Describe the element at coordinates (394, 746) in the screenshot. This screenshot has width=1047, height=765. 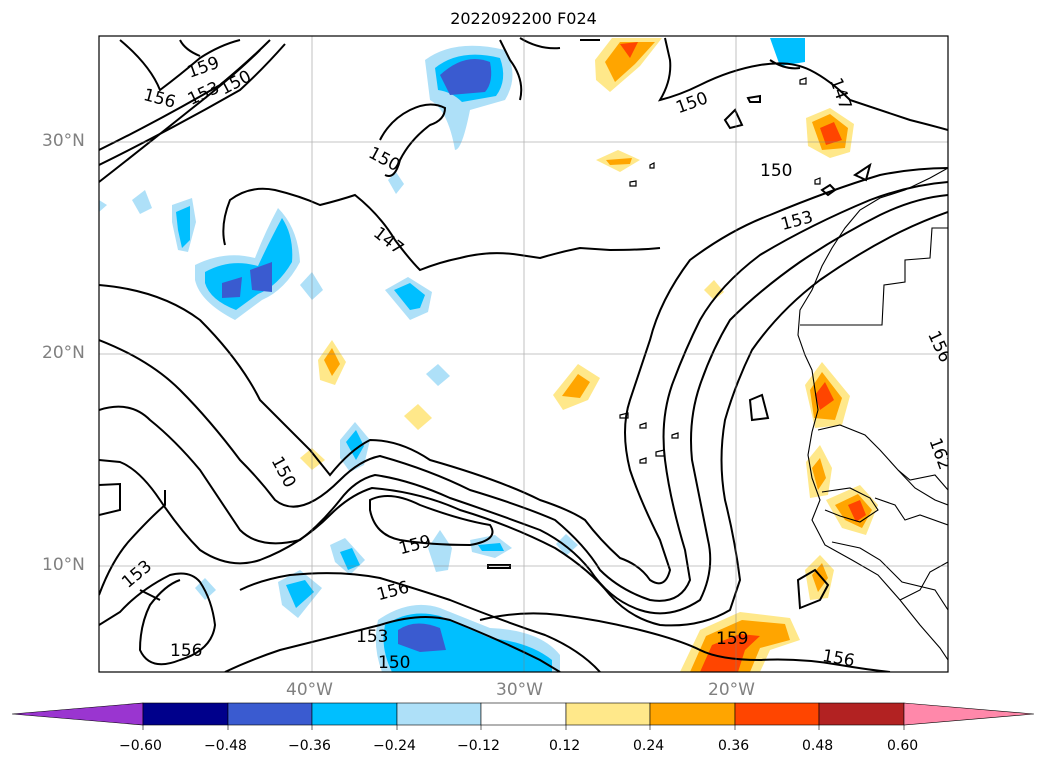
I see `colorbar-tick-label: −0.24` at that location.